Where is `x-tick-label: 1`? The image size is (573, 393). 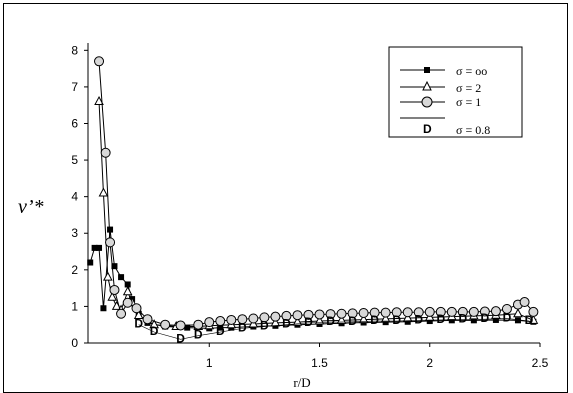
x-tick-label: 1 is located at coordinates (209, 363).